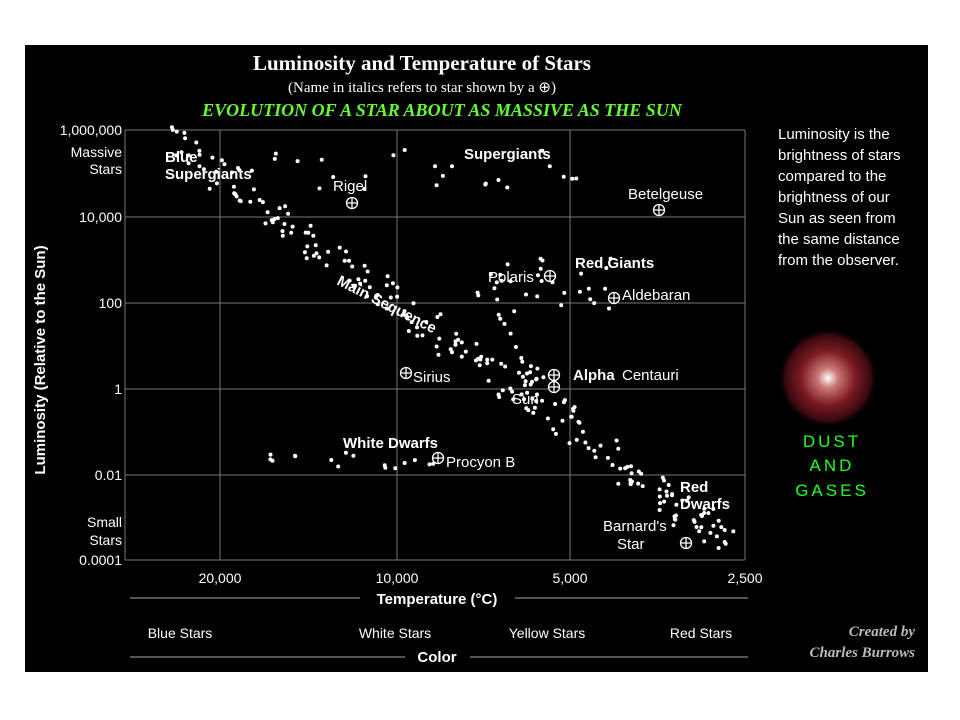  I want to click on star-name: Procyon B, so click(480, 462).